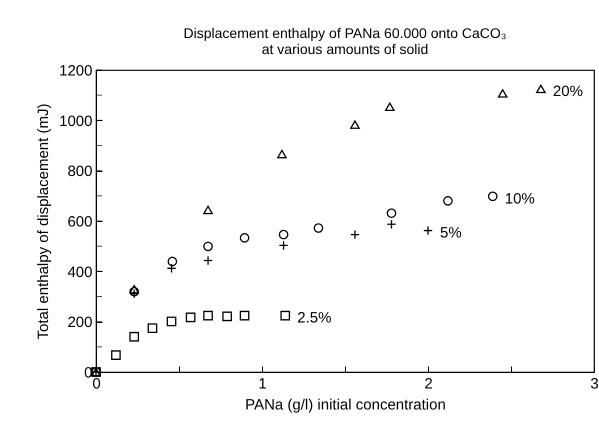 The width and height of the screenshot is (599, 434). I want to click on text: at various amounts of solid, so click(345, 49).